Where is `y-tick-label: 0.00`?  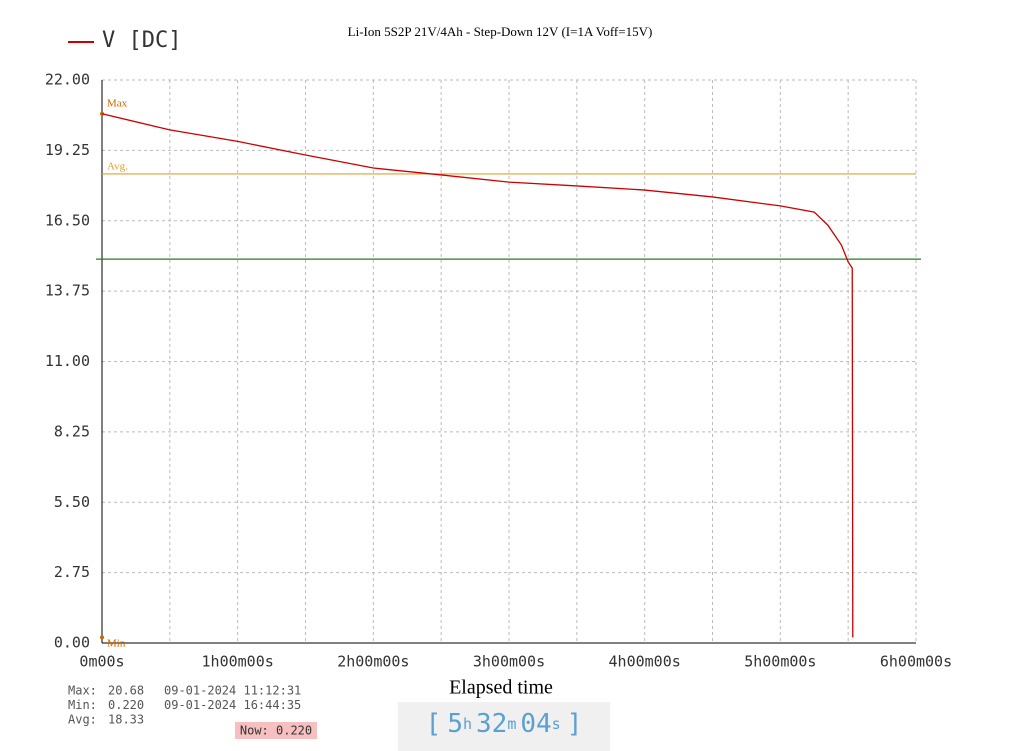
y-tick-label: 0.00 is located at coordinates (72, 643).